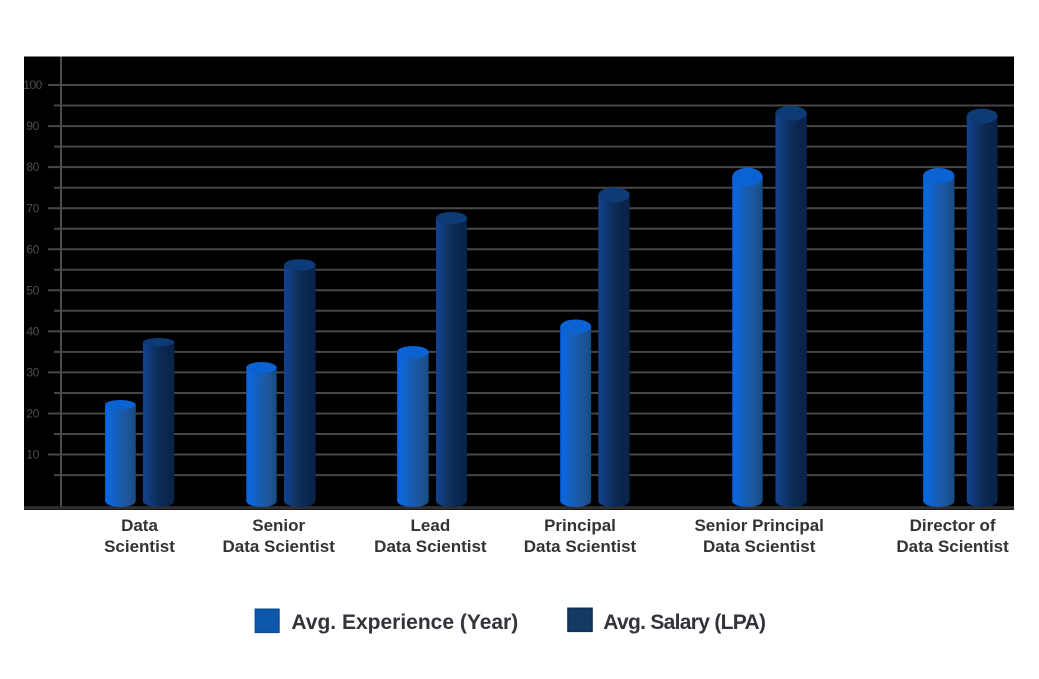  I want to click on svg-text: 70, so click(32, 208).